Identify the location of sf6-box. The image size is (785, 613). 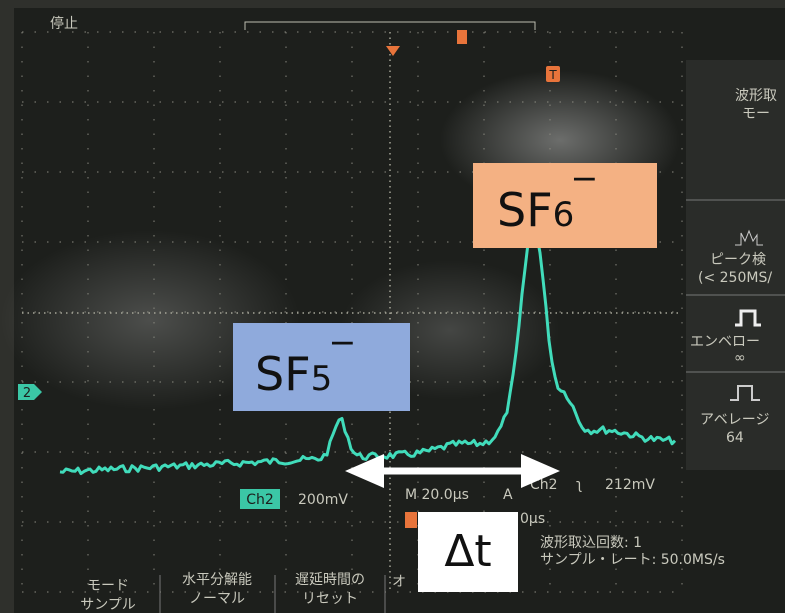
(565, 205).